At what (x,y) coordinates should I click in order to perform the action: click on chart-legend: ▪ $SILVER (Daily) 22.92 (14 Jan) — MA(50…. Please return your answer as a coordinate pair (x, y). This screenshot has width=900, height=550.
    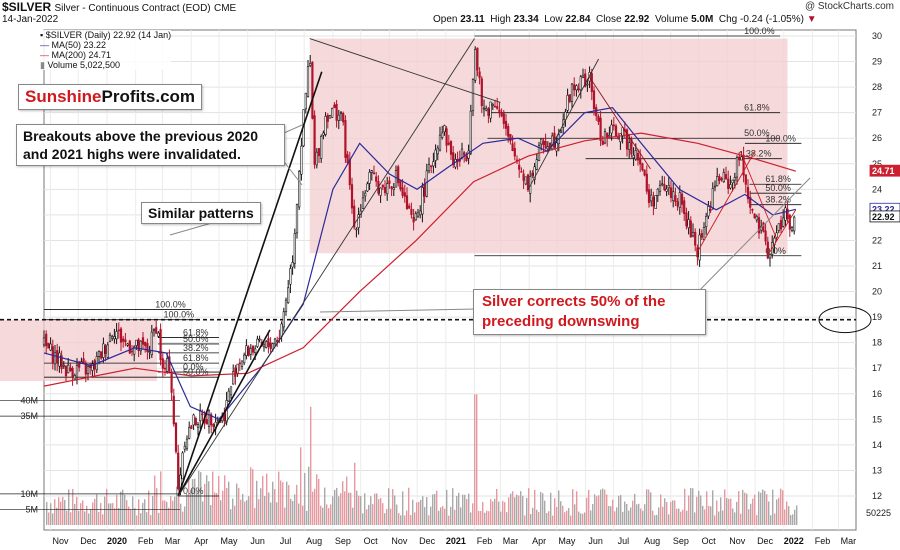
    Looking at the image, I should click on (106, 50).